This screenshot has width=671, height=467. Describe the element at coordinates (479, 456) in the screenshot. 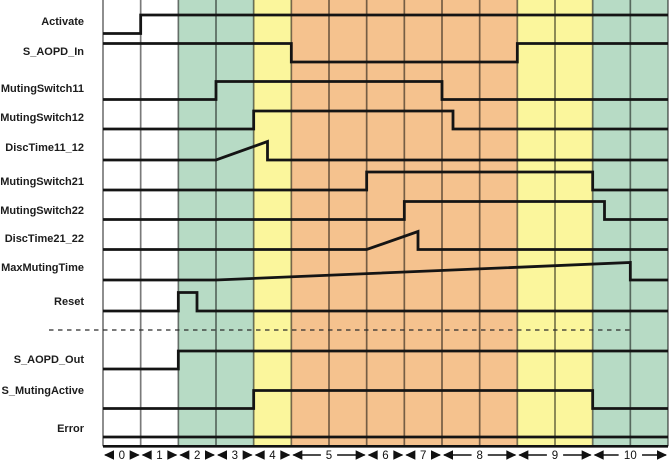

I see `time-interval-label: 8` at that location.